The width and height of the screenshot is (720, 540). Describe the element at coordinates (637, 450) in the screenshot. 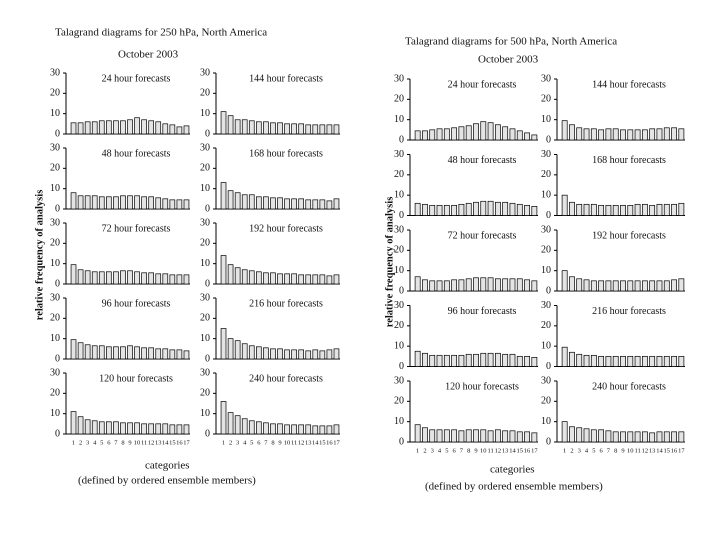

I see `x-tick-label: 11` at that location.